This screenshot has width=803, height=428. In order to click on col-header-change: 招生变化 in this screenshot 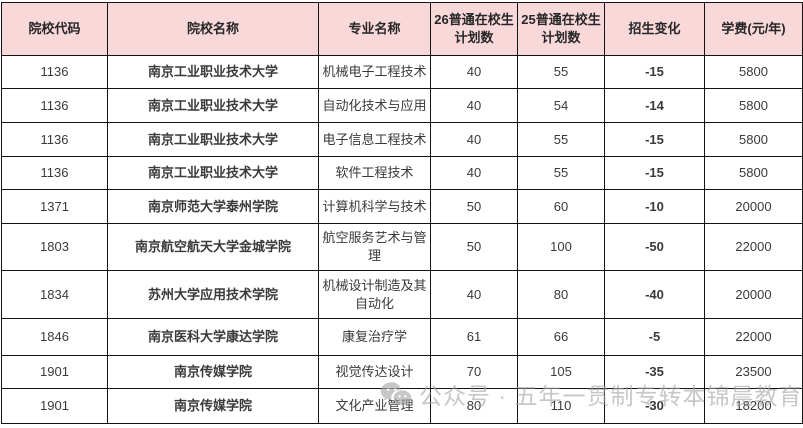, I will do `click(654, 29)`.